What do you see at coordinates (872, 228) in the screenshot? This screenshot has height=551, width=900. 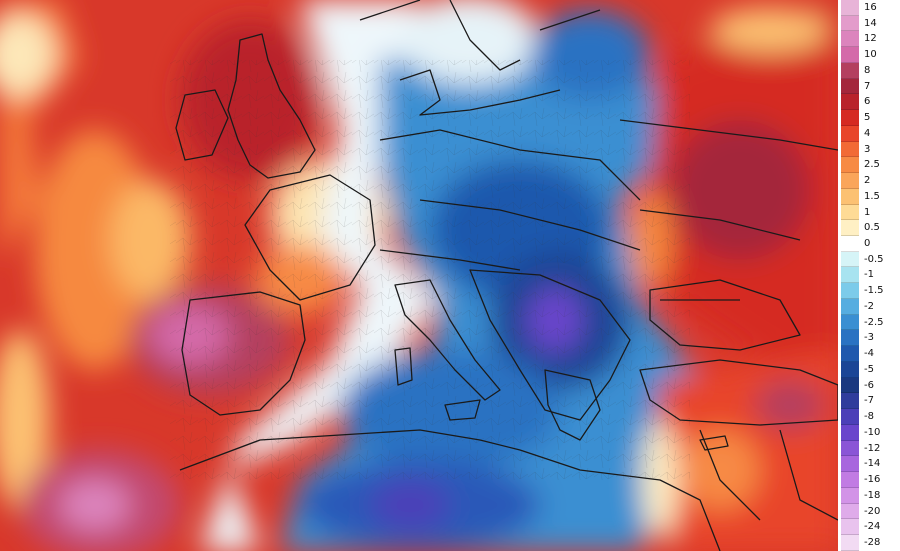 I see `legend-label: 0.5` at bounding box center [872, 228].